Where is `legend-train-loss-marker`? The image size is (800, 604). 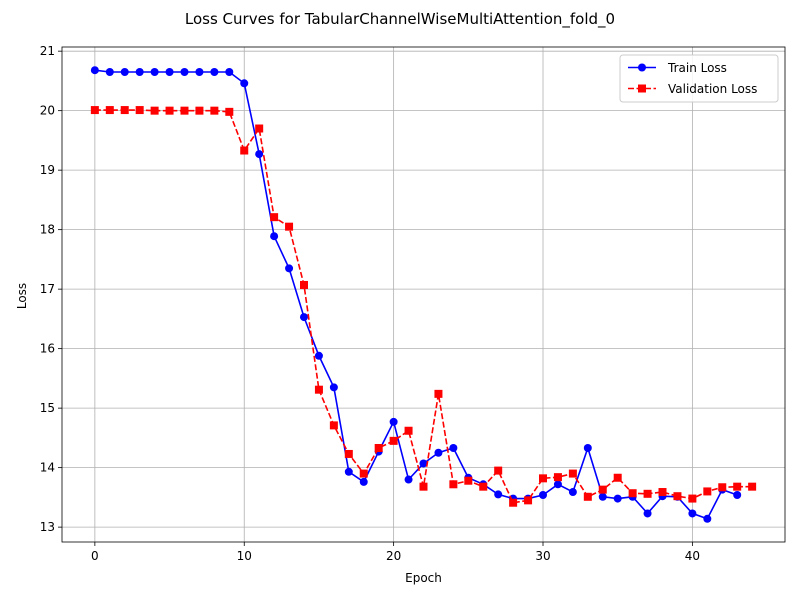
legend-train-loss-marker is located at coordinates (642, 67).